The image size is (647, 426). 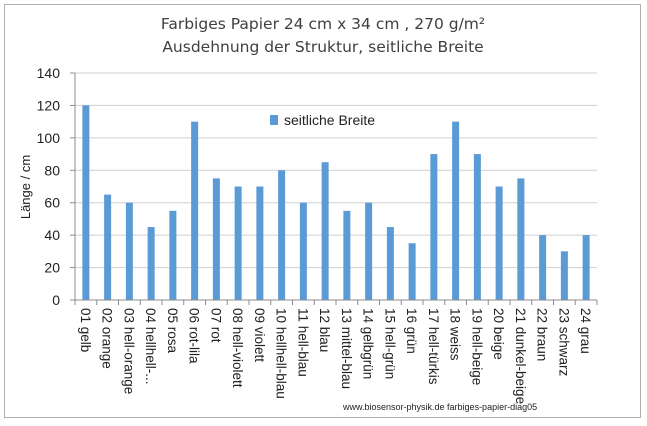 What do you see at coordinates (346, 348) in the screenshot?
I see `x-category-label: 13 mittel-blau` at bounding box center [346, 348].